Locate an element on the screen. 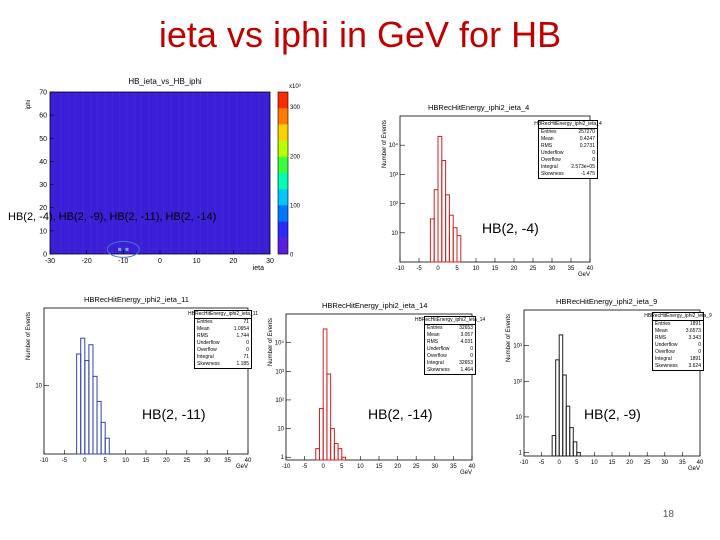 This screenshot has height=540, width=720. colorbar-tick-label: 0 is located at coordinates (292, 256).